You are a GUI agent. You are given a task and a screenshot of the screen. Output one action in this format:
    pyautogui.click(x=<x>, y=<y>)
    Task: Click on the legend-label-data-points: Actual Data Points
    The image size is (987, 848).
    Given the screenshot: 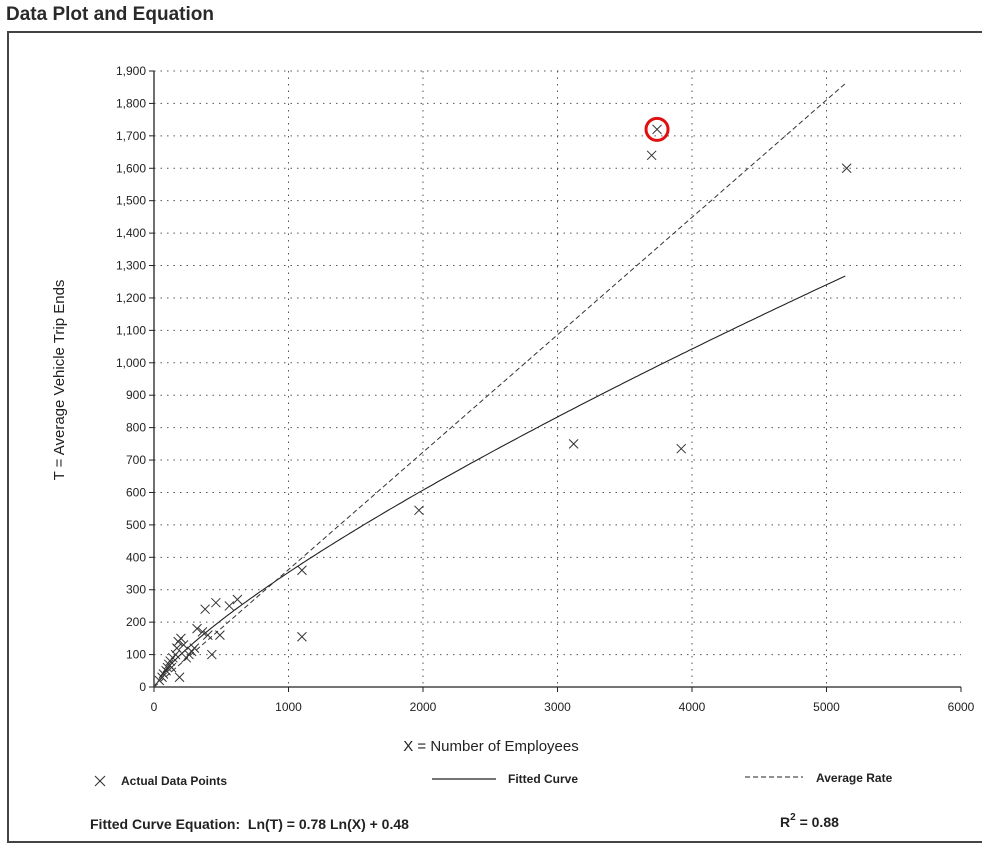 What is the action you would take?
    pyautogui.click(x=174, y=781)
    